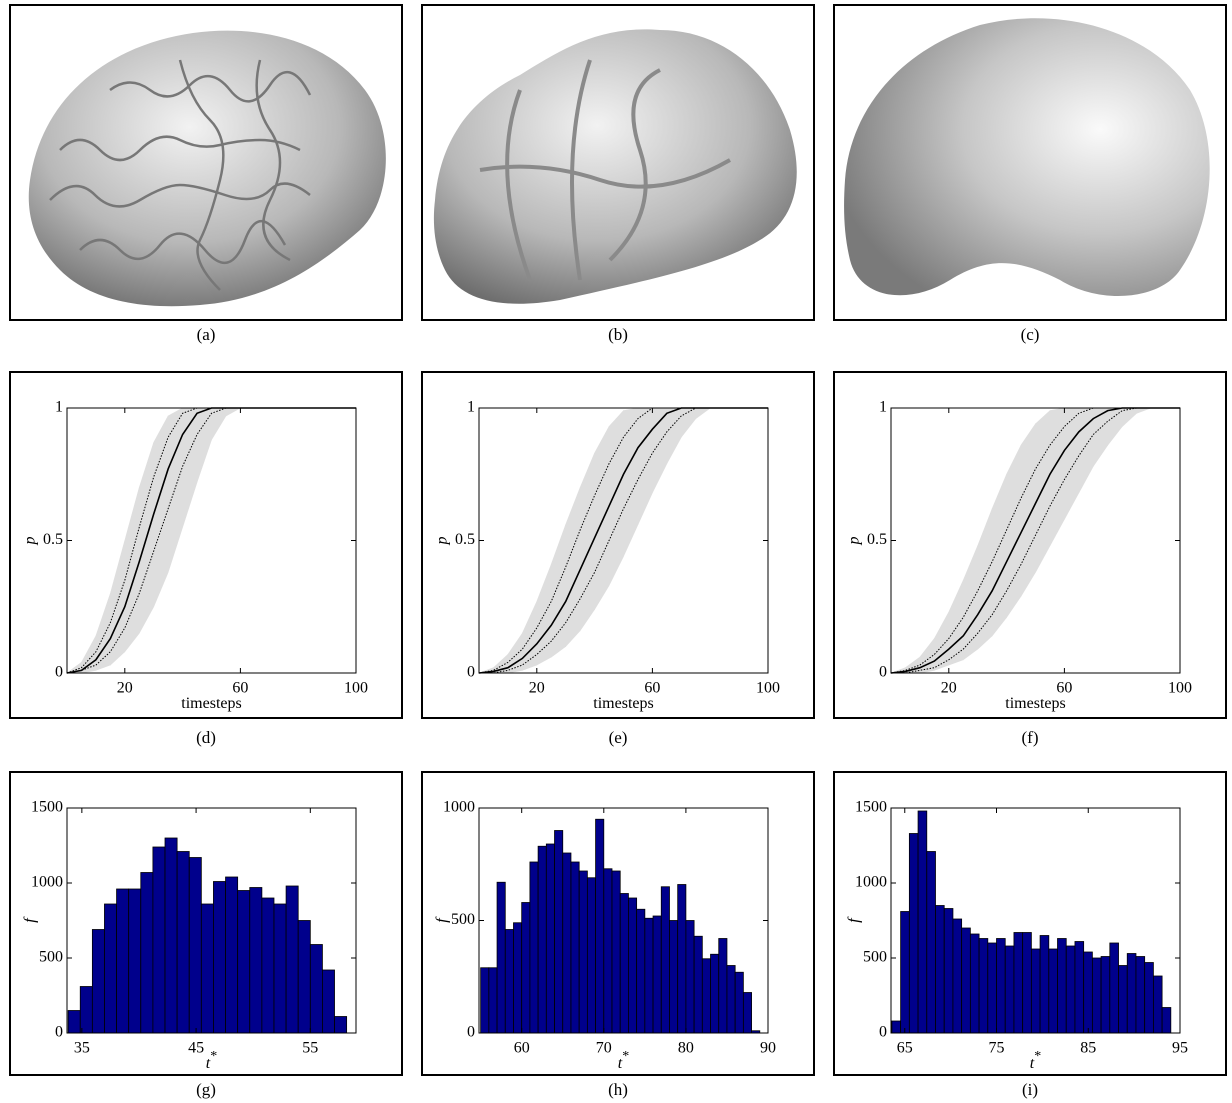 The height and width of the screenshot is (1103, 1232). I want to click on x-tick-label: 75, so click(997, 1048).